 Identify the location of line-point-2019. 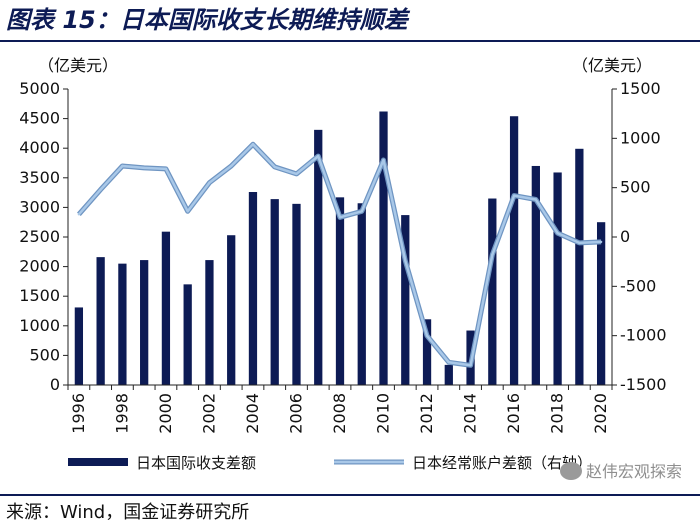
(579, 243).